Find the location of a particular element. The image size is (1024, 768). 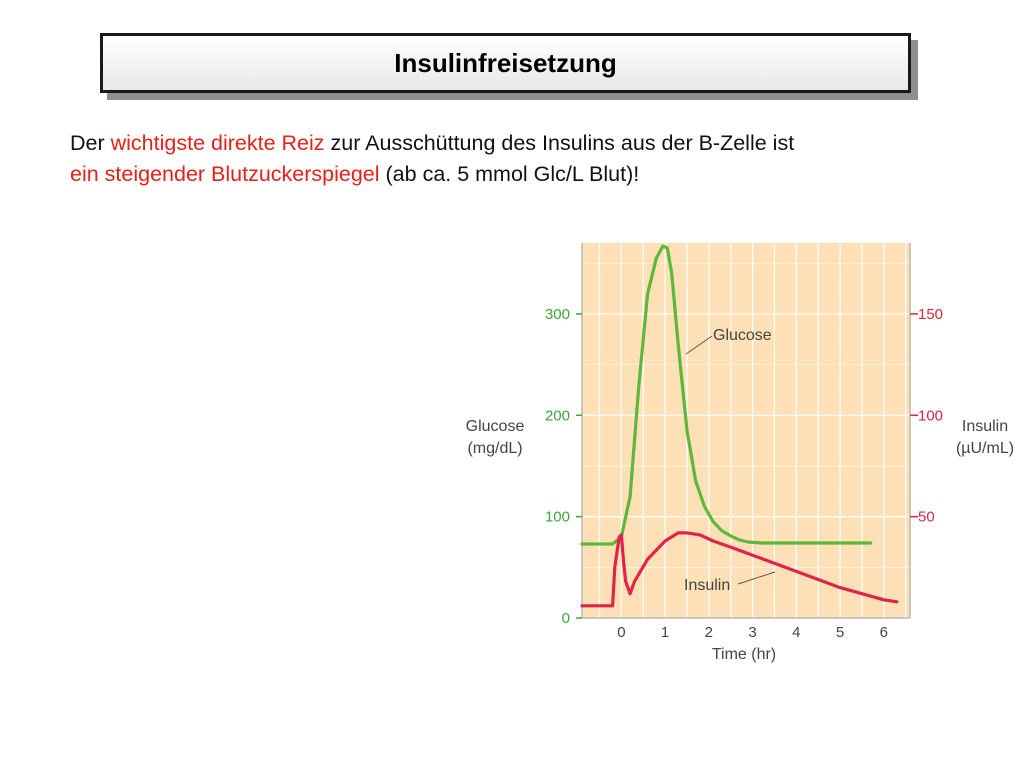

series-layer is located at coordinates (739, 426).